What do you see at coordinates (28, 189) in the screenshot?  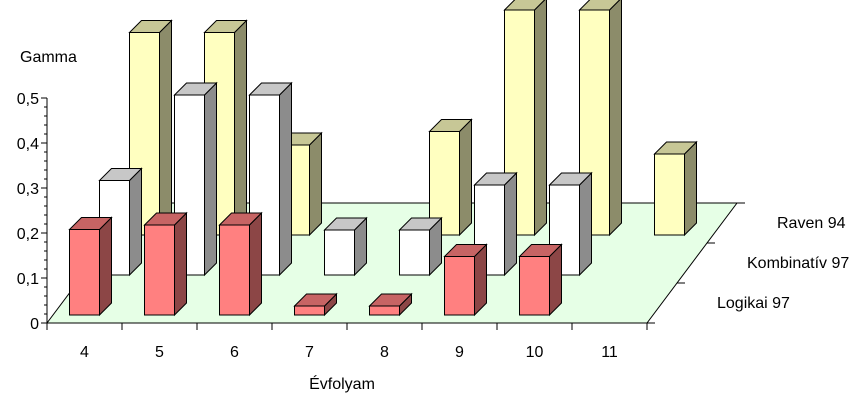 I see `y-tick-label: 0,3` at bounding box center [28, 189].